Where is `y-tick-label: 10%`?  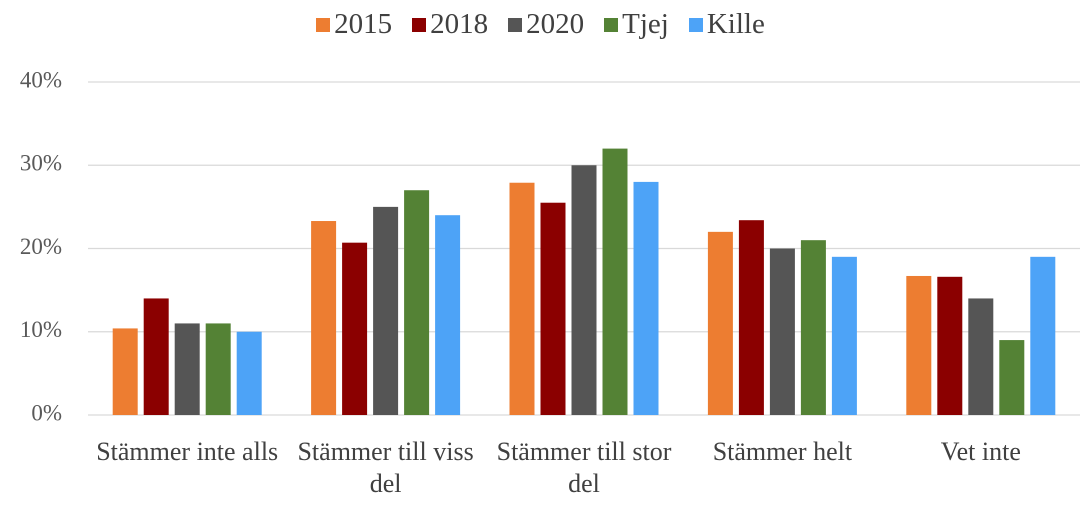 y-tick-label: 10% is located at coordinates (41, 329).